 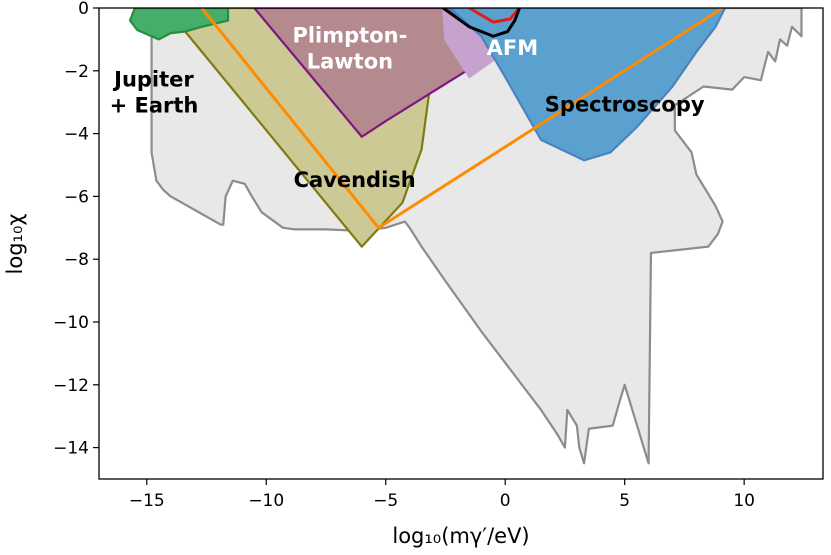 I want to click on y-axis-ticks: 0 −2 −4 −6 −8 −10 −12 −14, so click(x=76, y=229).